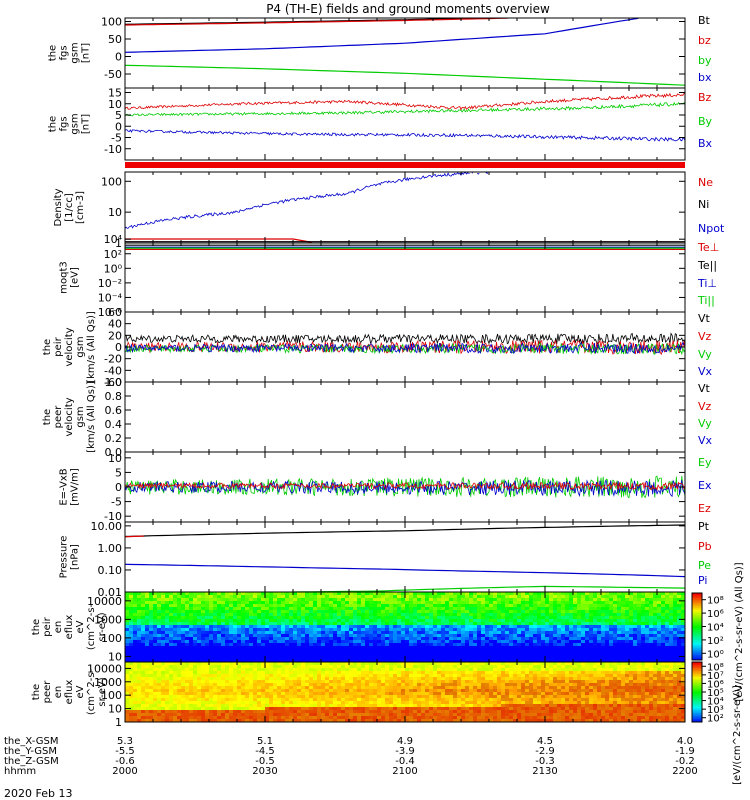 This screenshot has width=750, height=800. What do you see at coordinates (218, 240) in the screenshot?
I see `series-line-Ne` at bounding box center [218, 240].